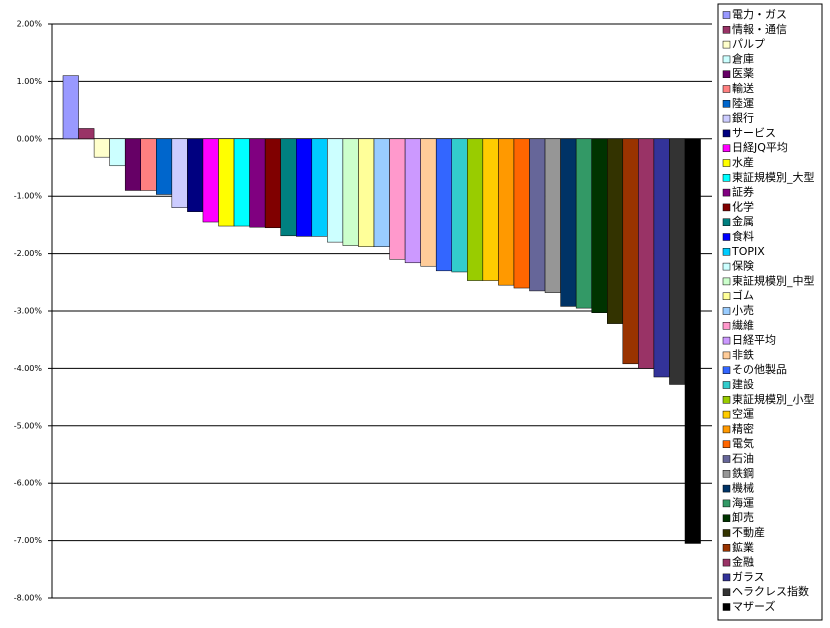  I want to click on legend-label: 機械, so click(743, 488).